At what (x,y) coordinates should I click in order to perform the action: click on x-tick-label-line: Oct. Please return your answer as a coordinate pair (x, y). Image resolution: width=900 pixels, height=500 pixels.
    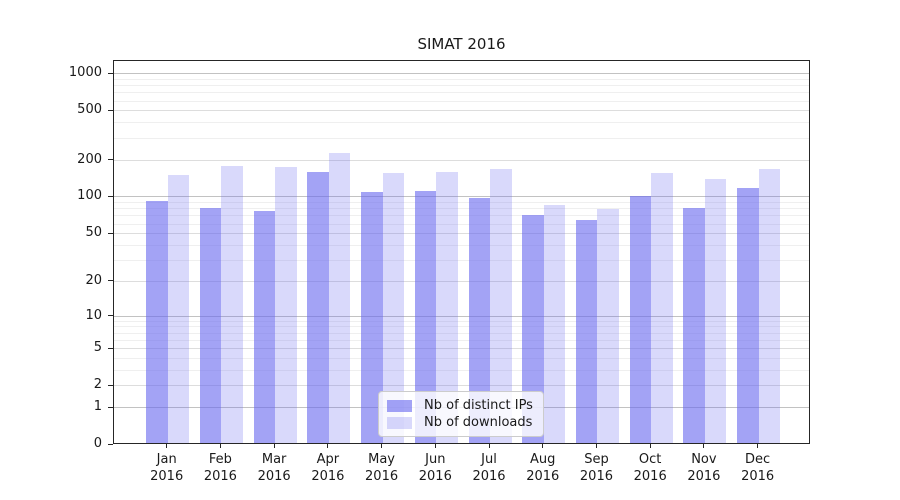
    Looking at the image, I should click on (650, 459).